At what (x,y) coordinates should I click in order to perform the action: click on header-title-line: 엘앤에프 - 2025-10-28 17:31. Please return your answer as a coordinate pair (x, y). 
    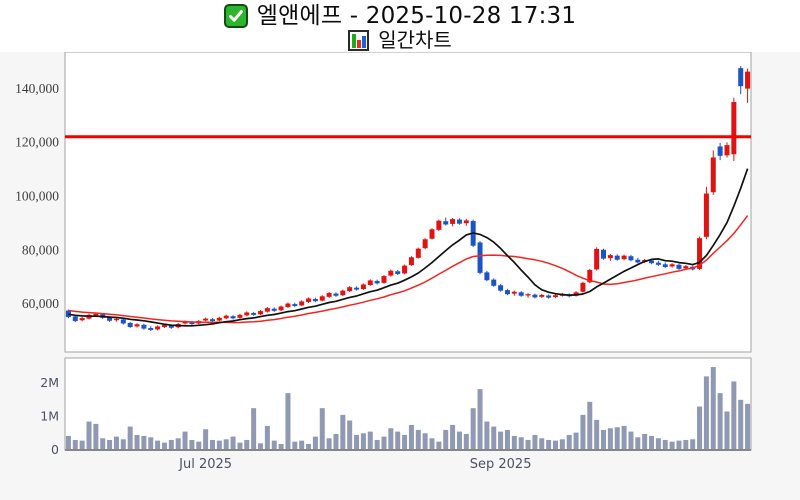
    Looking at the image, I should click on (400, 16).